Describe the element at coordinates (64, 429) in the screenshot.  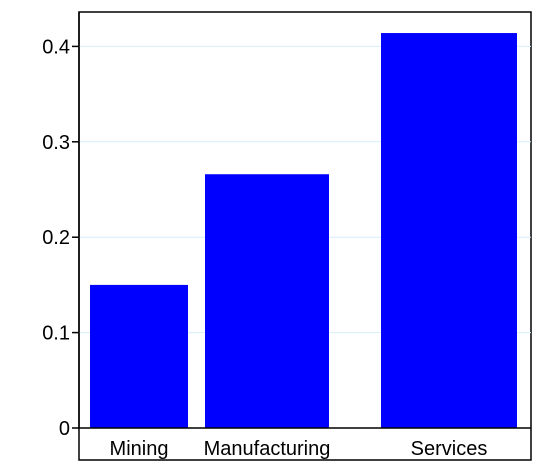
I see `y-tick-label: 0` at that location.